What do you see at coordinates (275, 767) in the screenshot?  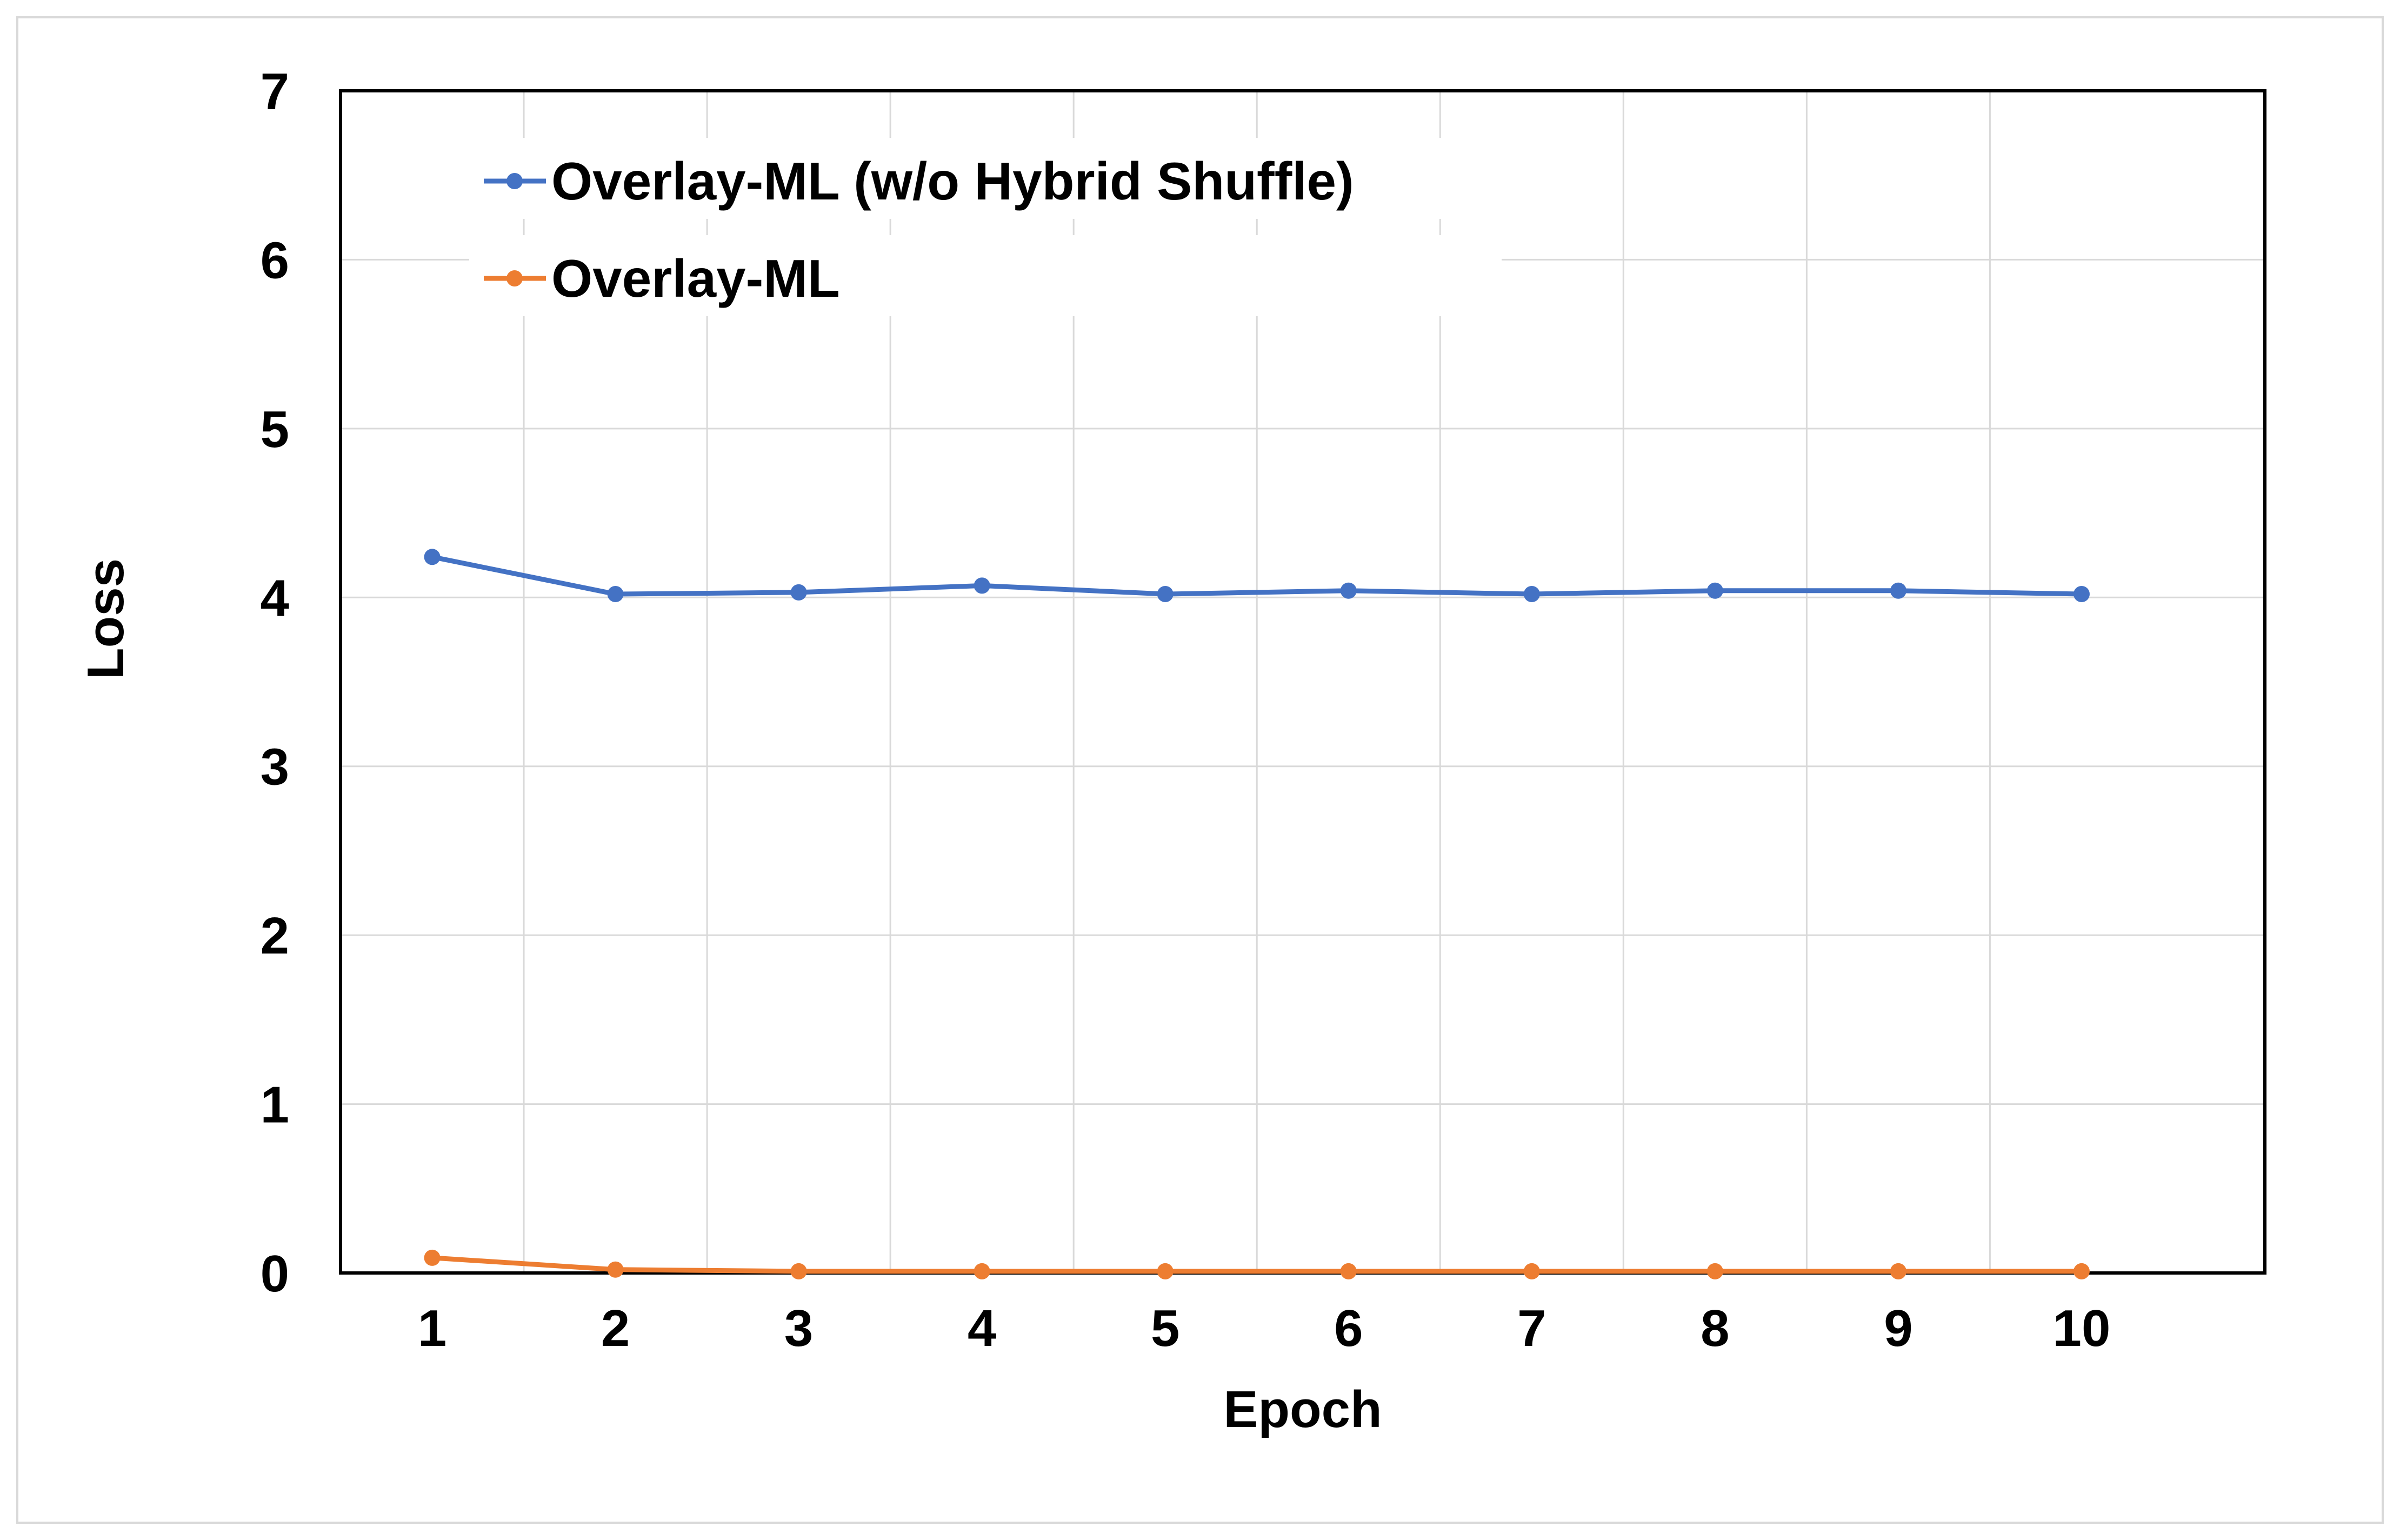 I see `y-tick-label: 3` at bounding box center [275, 767].